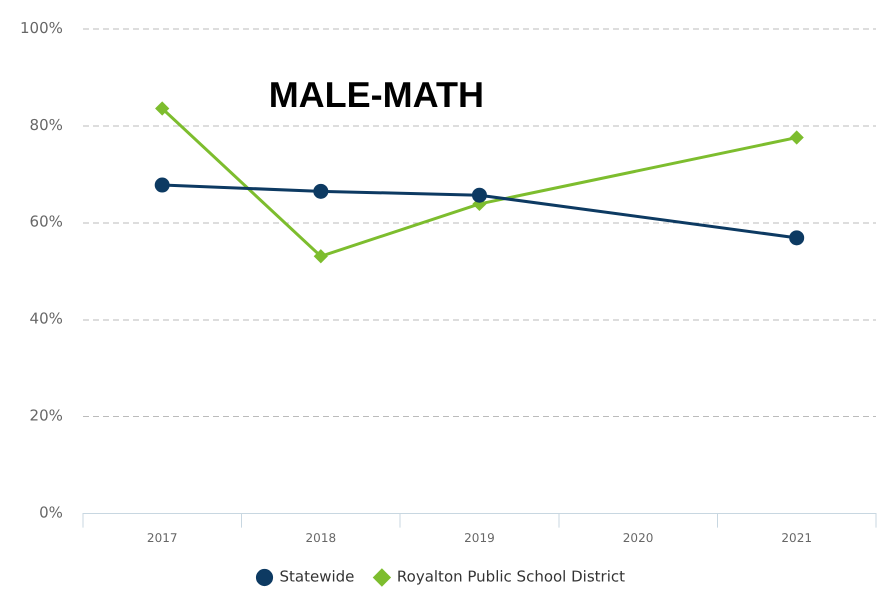 The image size is (885, 595). Describe the element at coordinates (321, 537) in the screenshot. I see `x-tick-label: 2018` at that location.